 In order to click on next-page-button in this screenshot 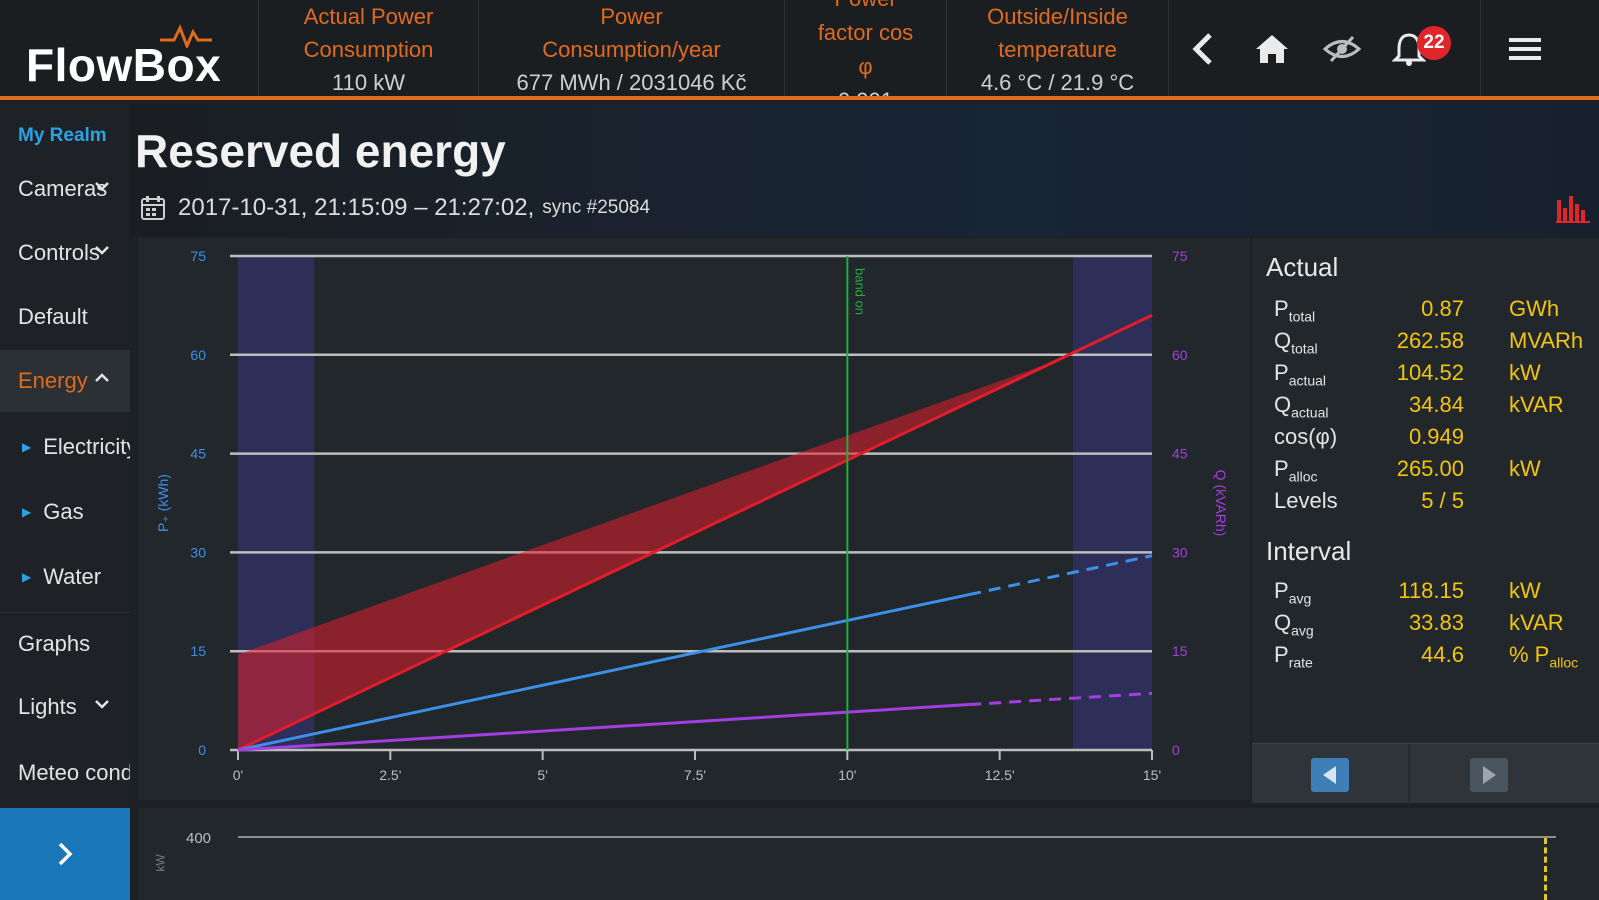, I will do `click(1489, 775)`.